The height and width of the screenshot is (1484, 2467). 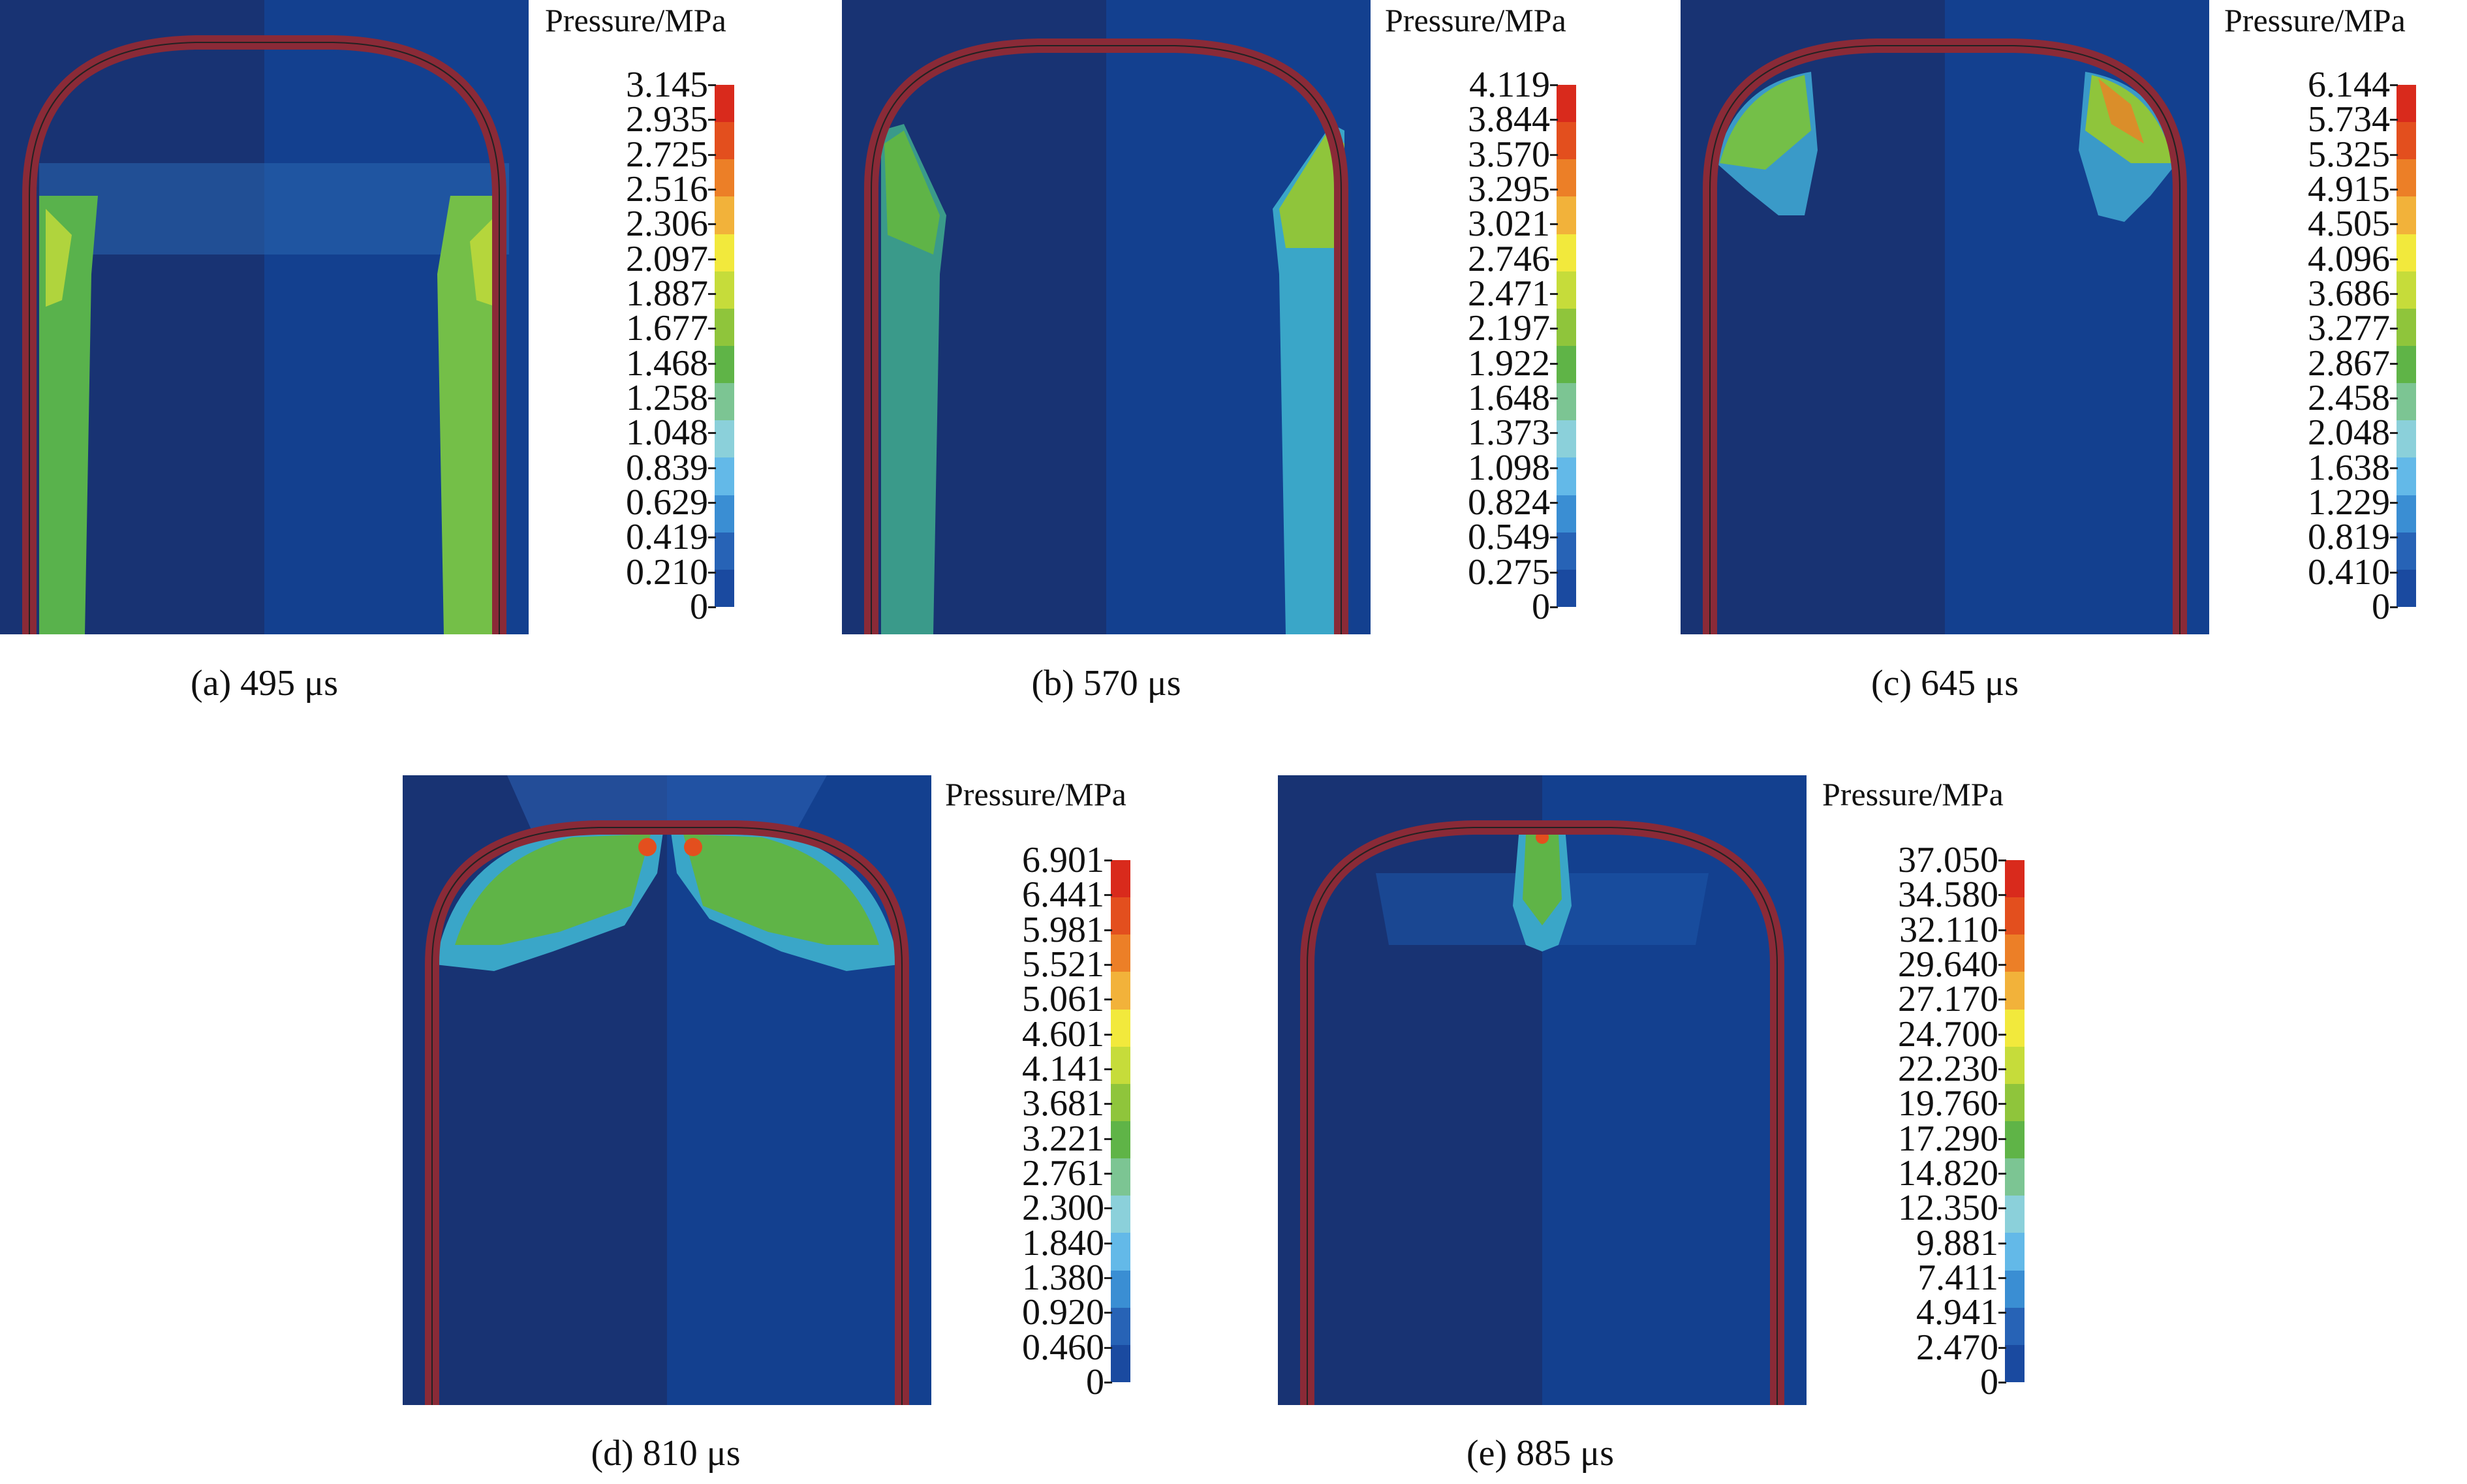 What do you see at coordinates (1063, 929) in the screenshot?
I see `colorbar-tick-label: 5.981` at bounding box center [1063, 929].